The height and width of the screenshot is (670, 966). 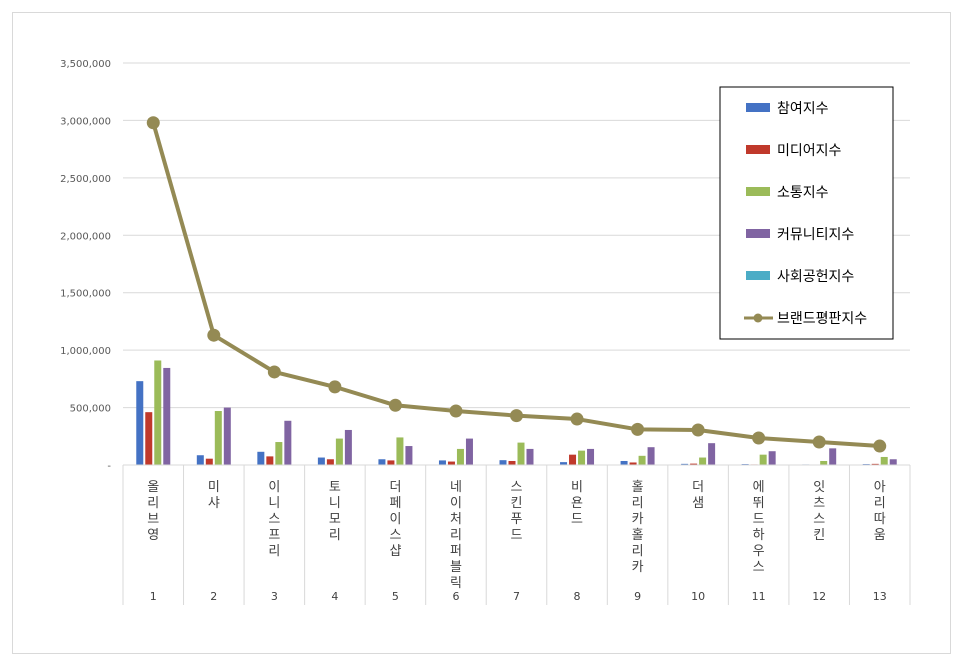 What do you see at coordinates (758, 318) in the screenshot?
I see `legend-marker` at bounding box center [758, 318].